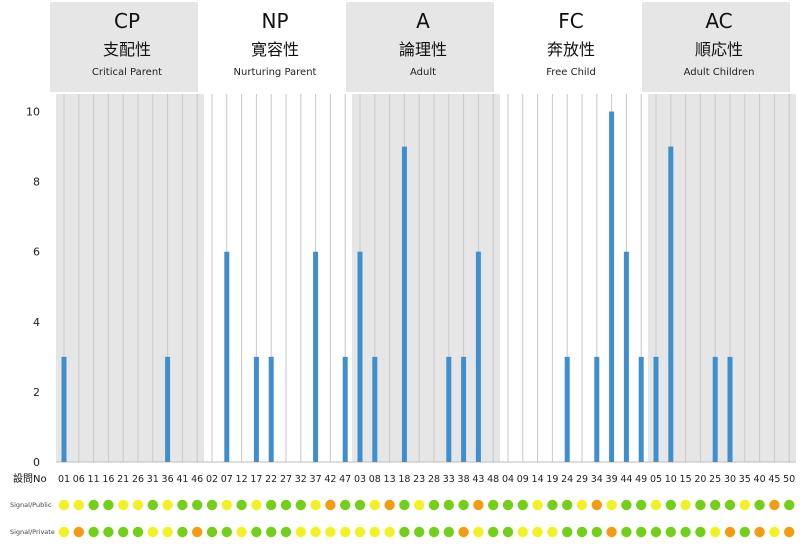 This screenshot has height=552, width=800. Describe the element at coordinates (774, 479) in the screenshot. I see `x-tick-label-45: 45` at that location.